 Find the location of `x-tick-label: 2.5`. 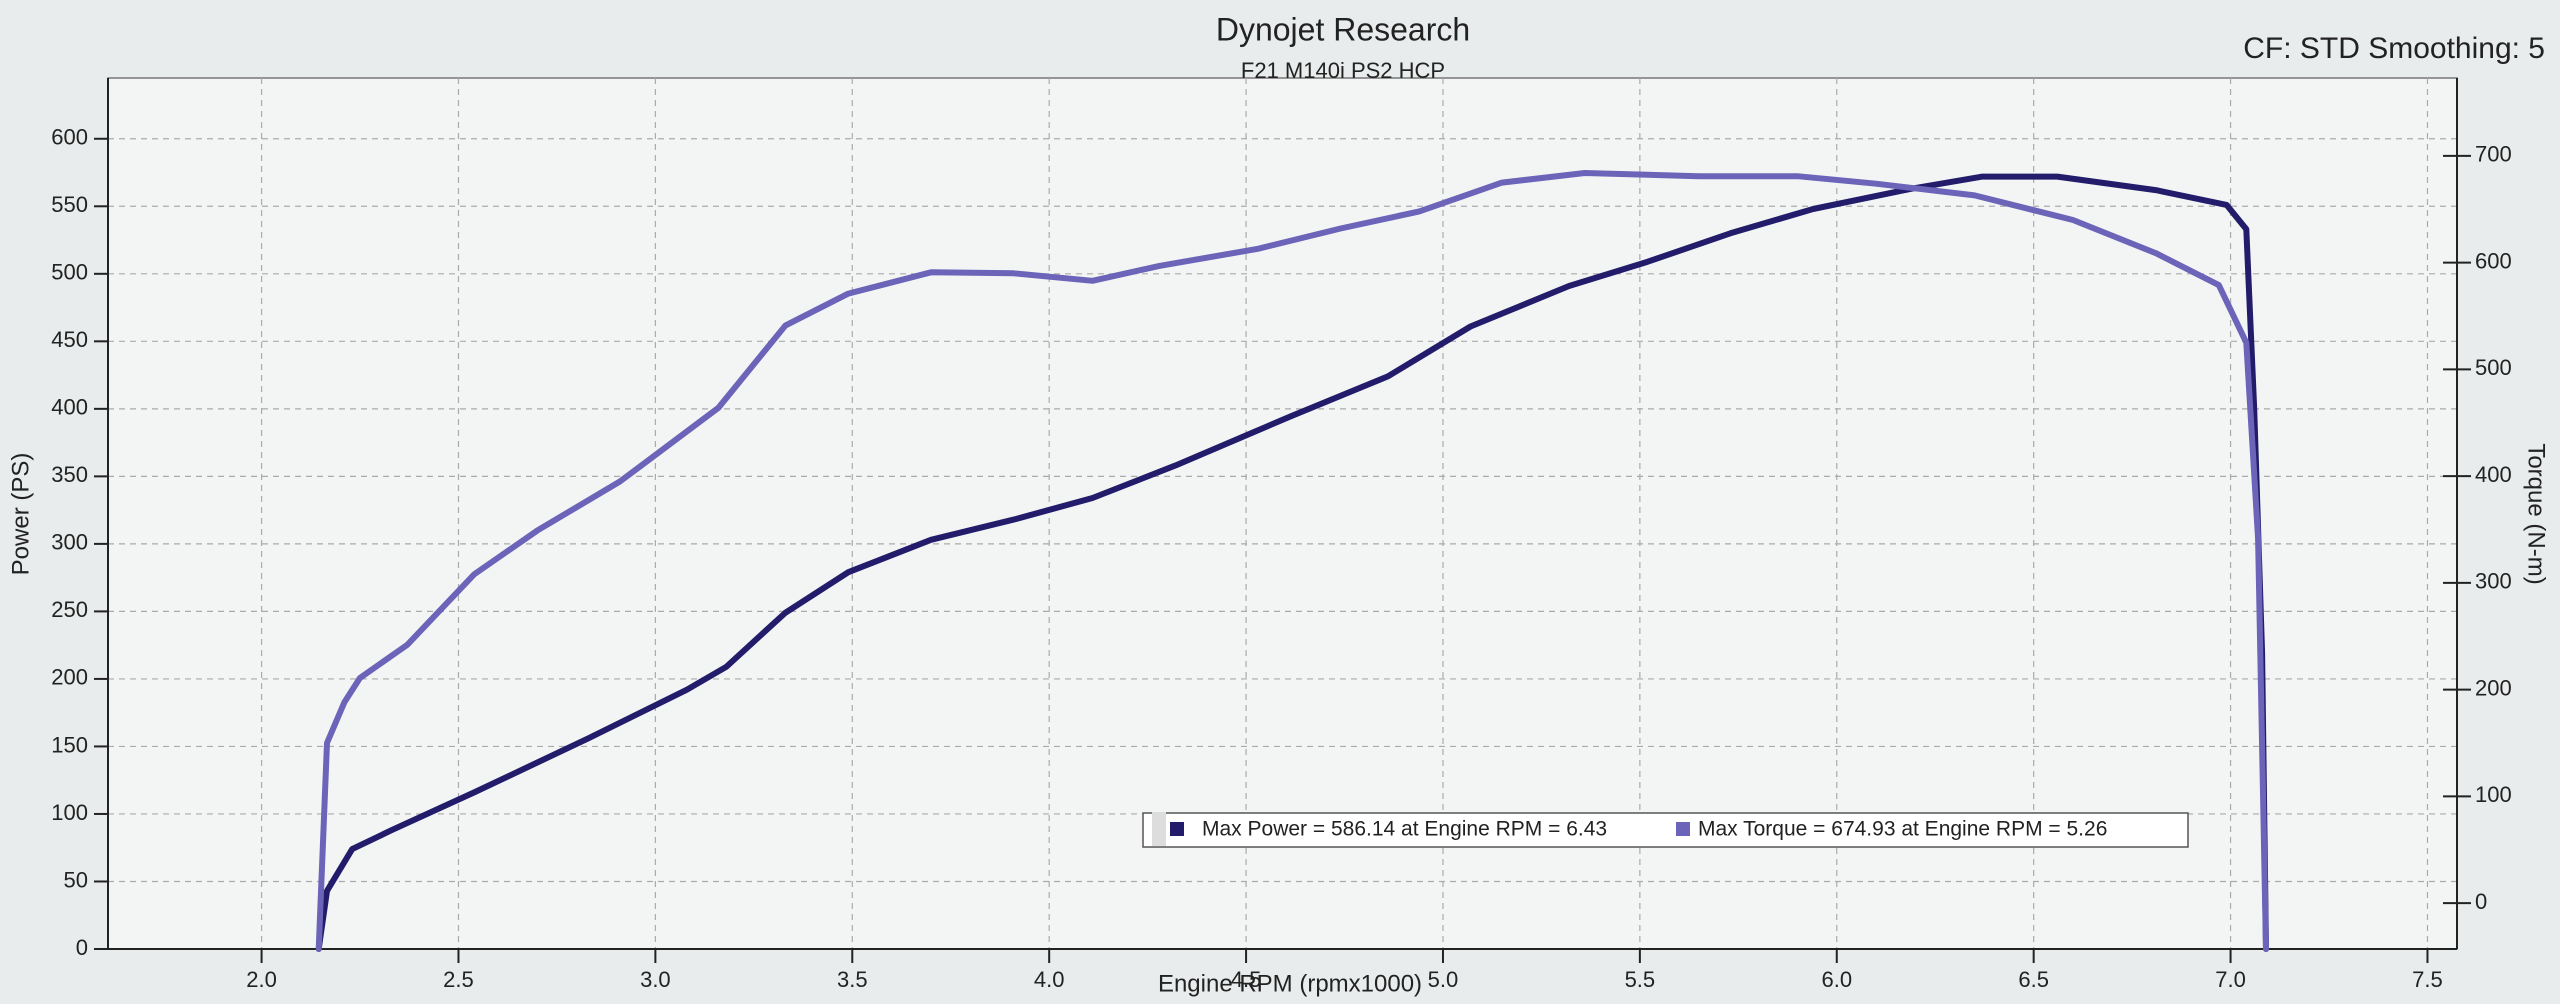

x-tick-label: 2.5 is located at coordinates (458, 979).